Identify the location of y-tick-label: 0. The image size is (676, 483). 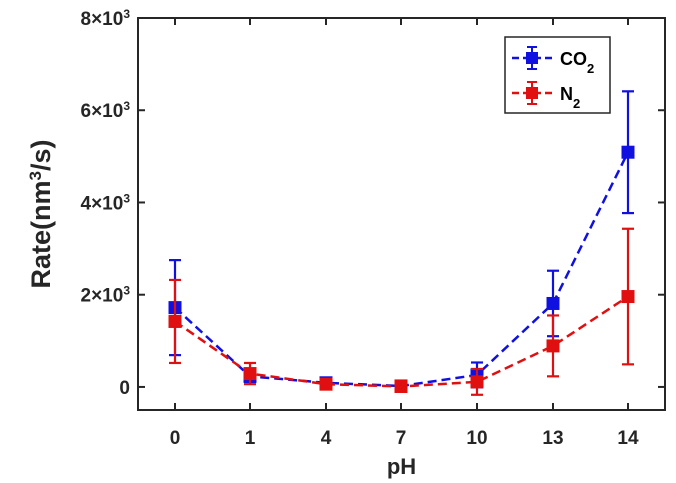
(124, 388).